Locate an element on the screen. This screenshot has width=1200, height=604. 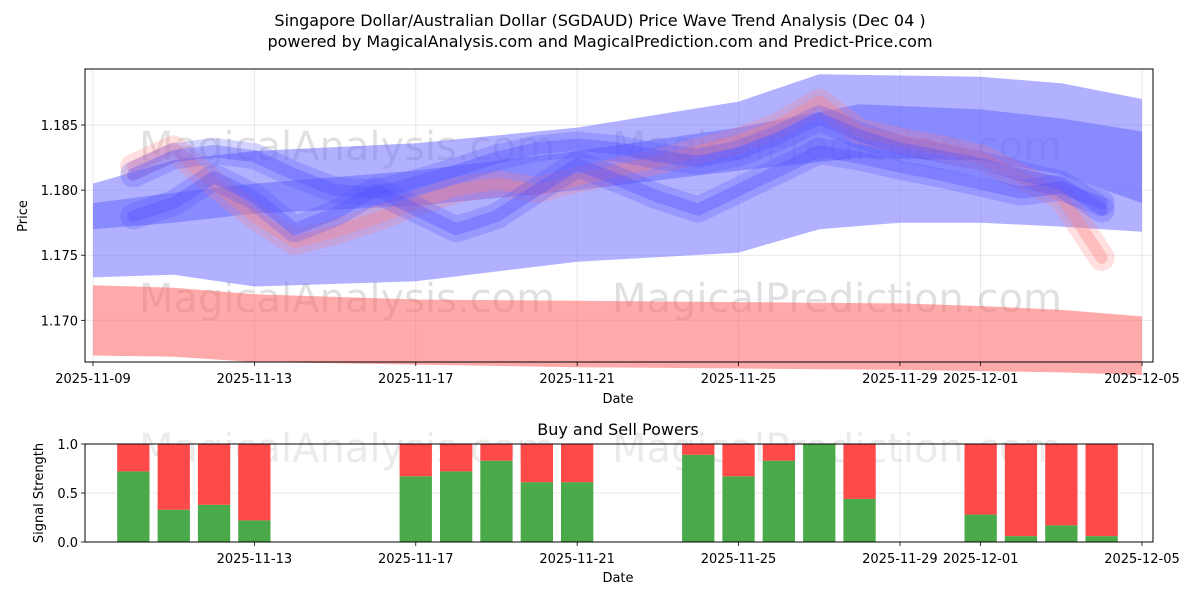
price-x-tick-label: 2025-11-25 is located at coordinates (739, 379).